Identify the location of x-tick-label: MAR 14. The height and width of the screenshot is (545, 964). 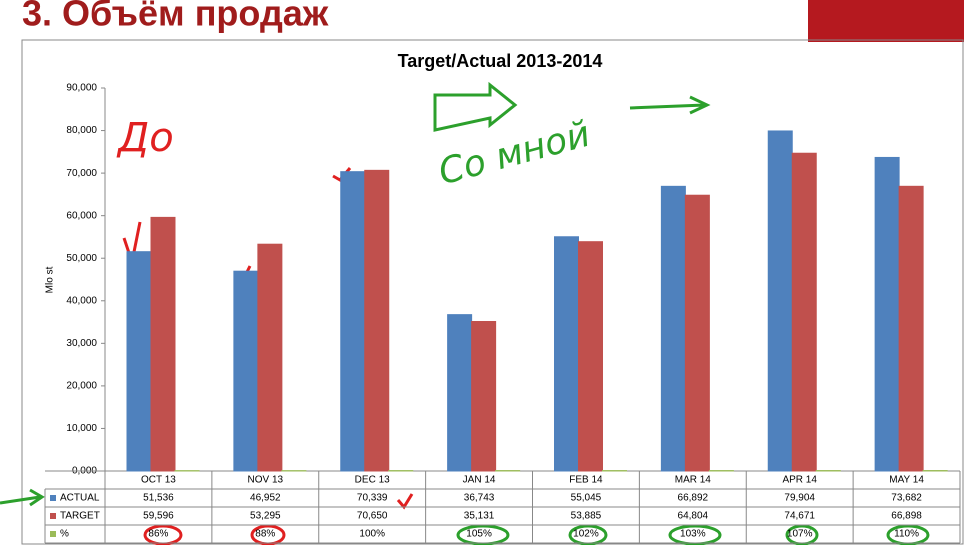
(693, 480).